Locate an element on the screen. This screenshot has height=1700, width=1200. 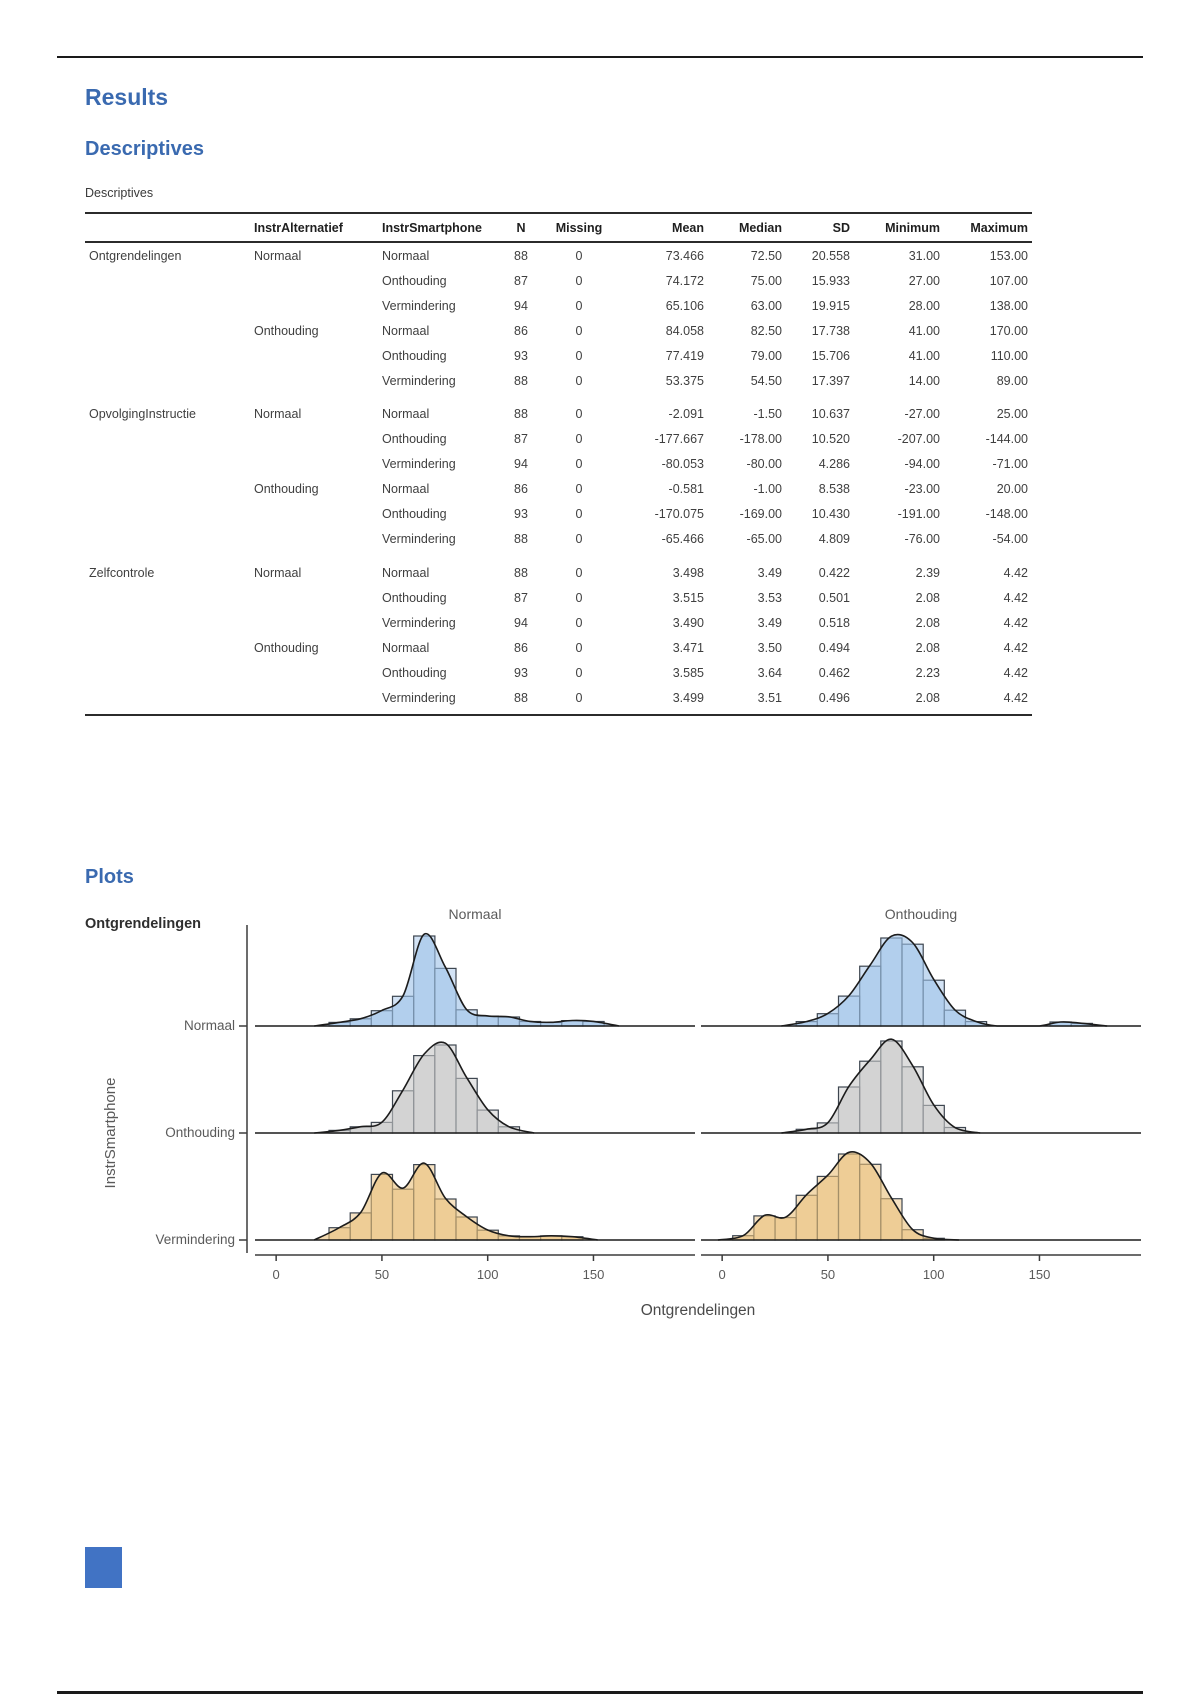
x-tick-label: 0 is located at coordinates (722, 1274).